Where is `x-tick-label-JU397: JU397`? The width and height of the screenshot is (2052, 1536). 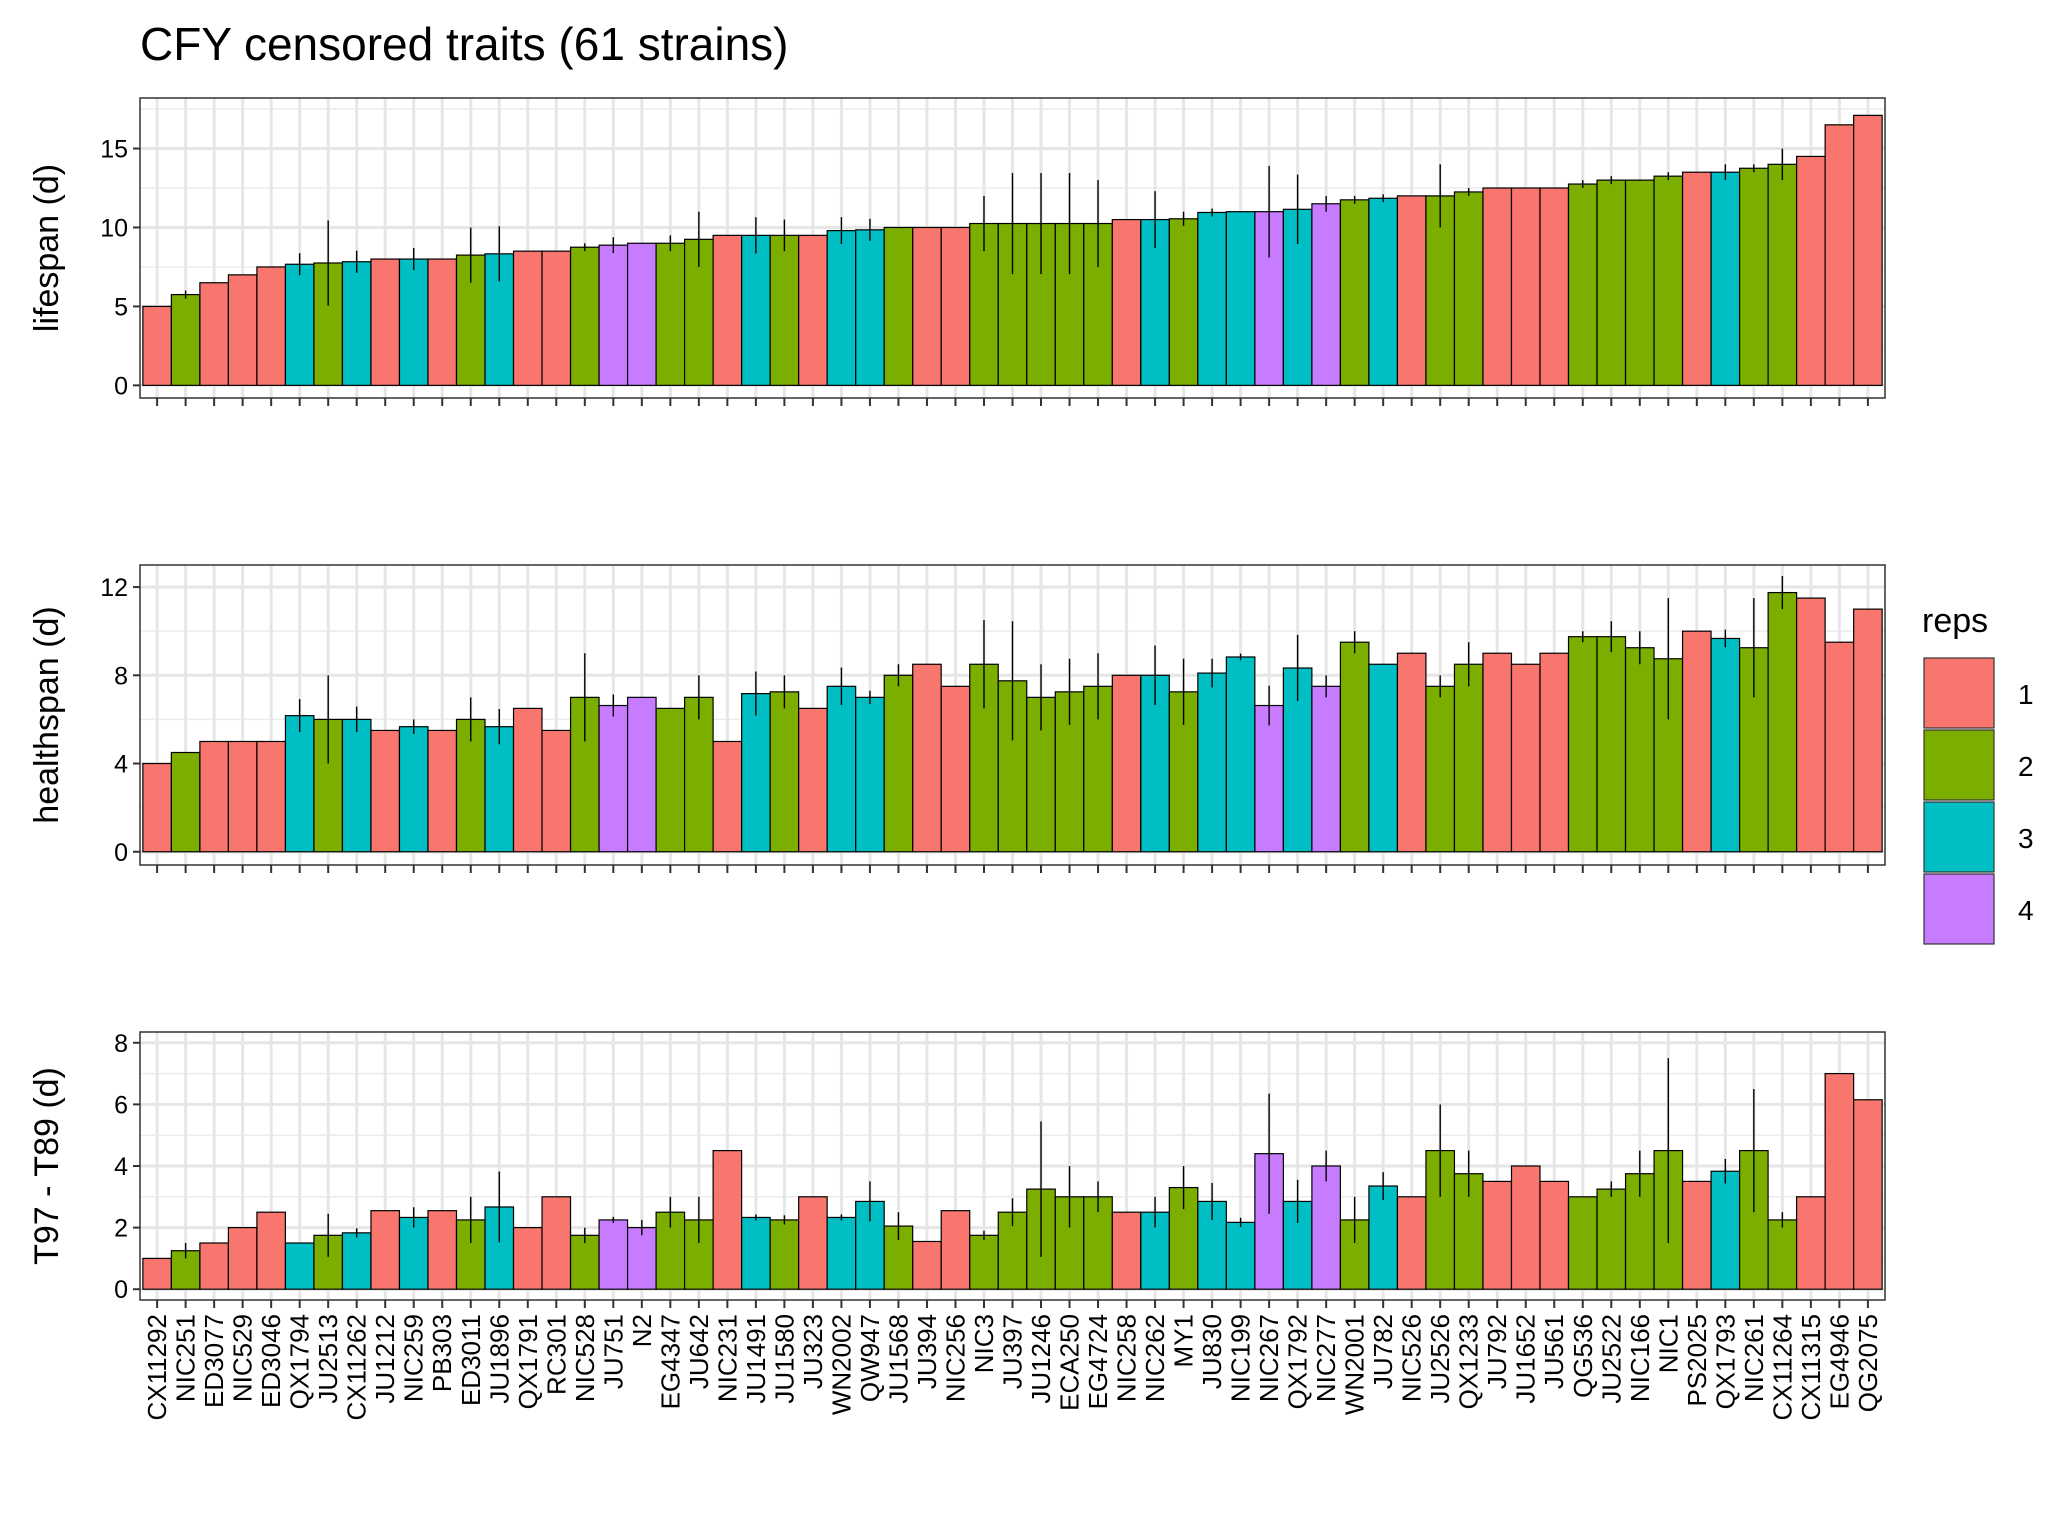
x-tick-label-JU397: JU397 is located at coordinates (1013, 1351).